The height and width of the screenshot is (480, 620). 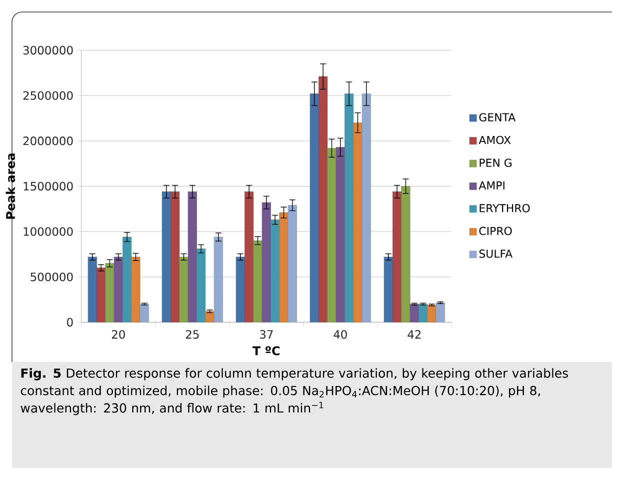 What do you see at coordinates (495, 231) in the screenshot?
I see `legend-label: CIPRO` at bounding box center [495, 231].